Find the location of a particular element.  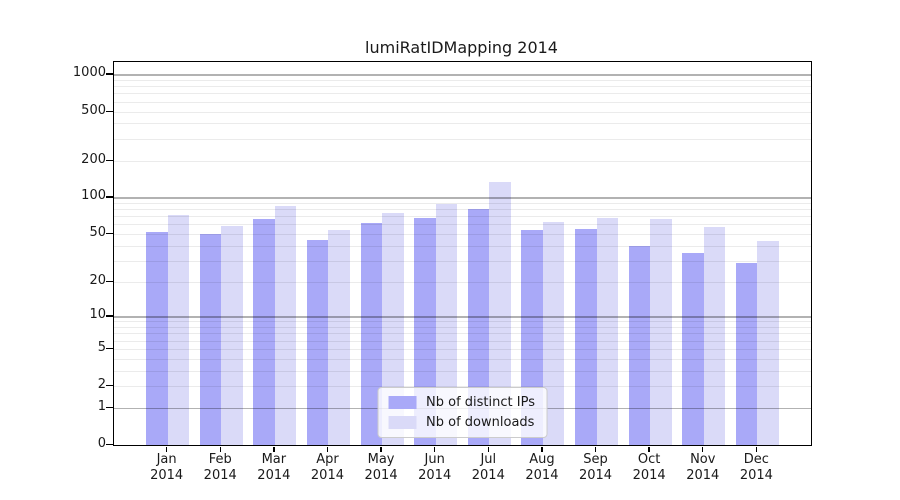

bar-downloads-dec is located at coordinates (768, 342).